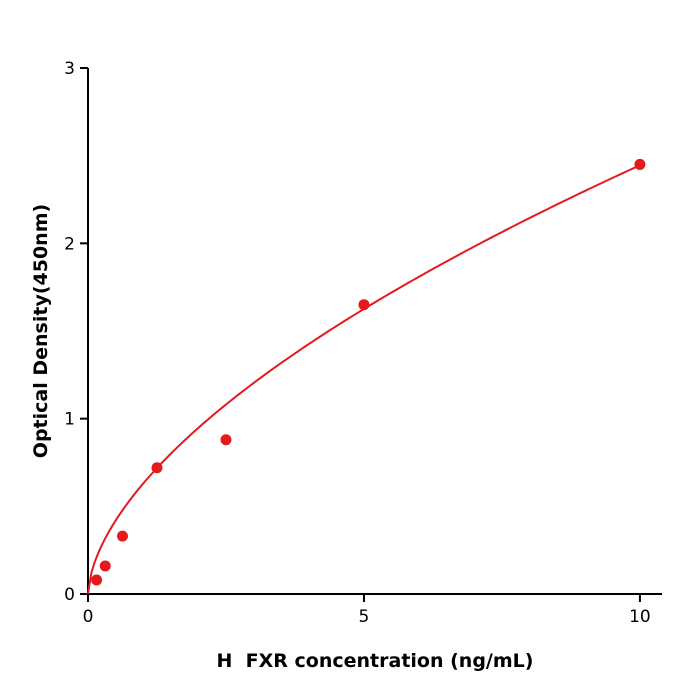  What do you see at coordinates (364, 617) in the screenshot?
I see `x-tick-label: 5` at bounding box center [364, 617].